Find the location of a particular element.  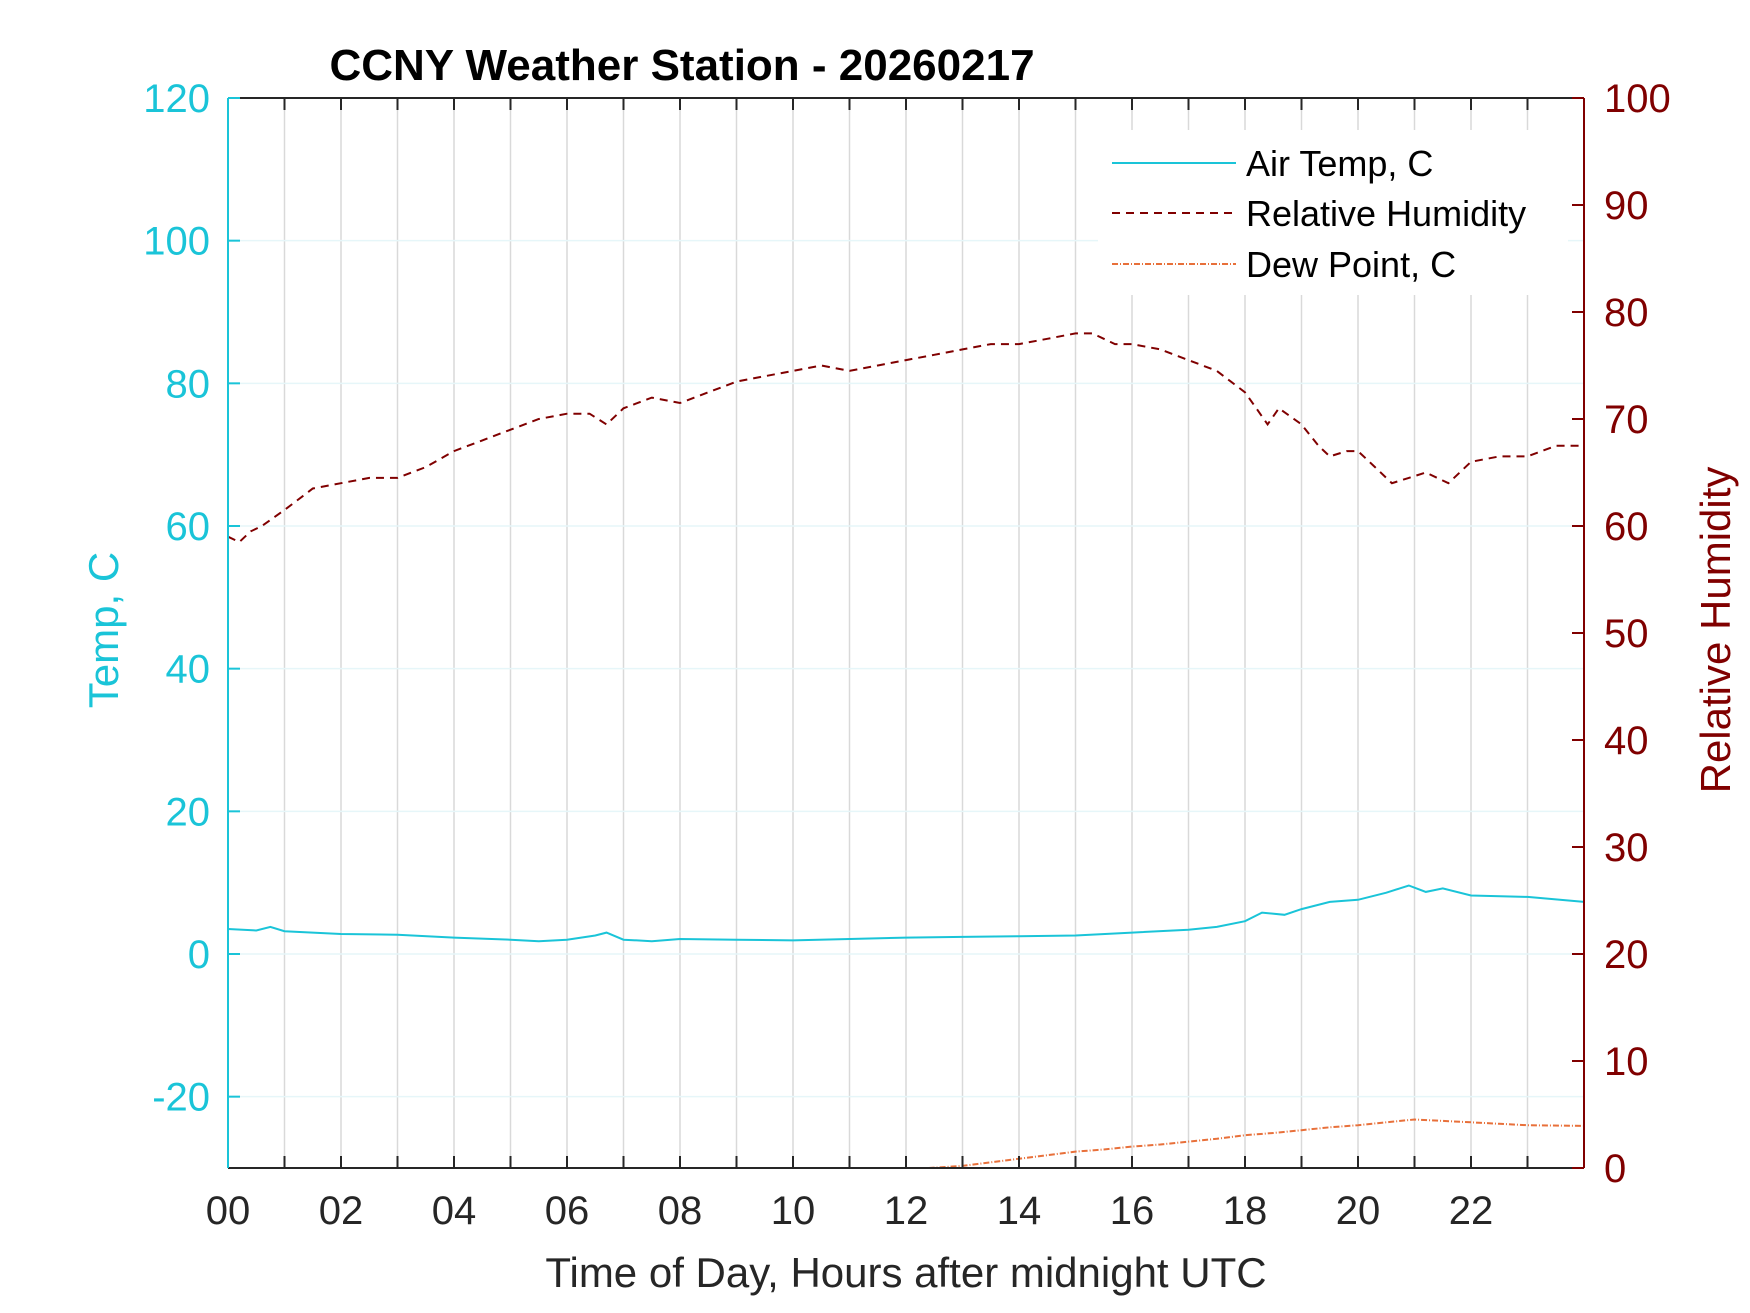

legend-label-relative-humidity: Relative Humidity is located at coordinates (1386, 213).